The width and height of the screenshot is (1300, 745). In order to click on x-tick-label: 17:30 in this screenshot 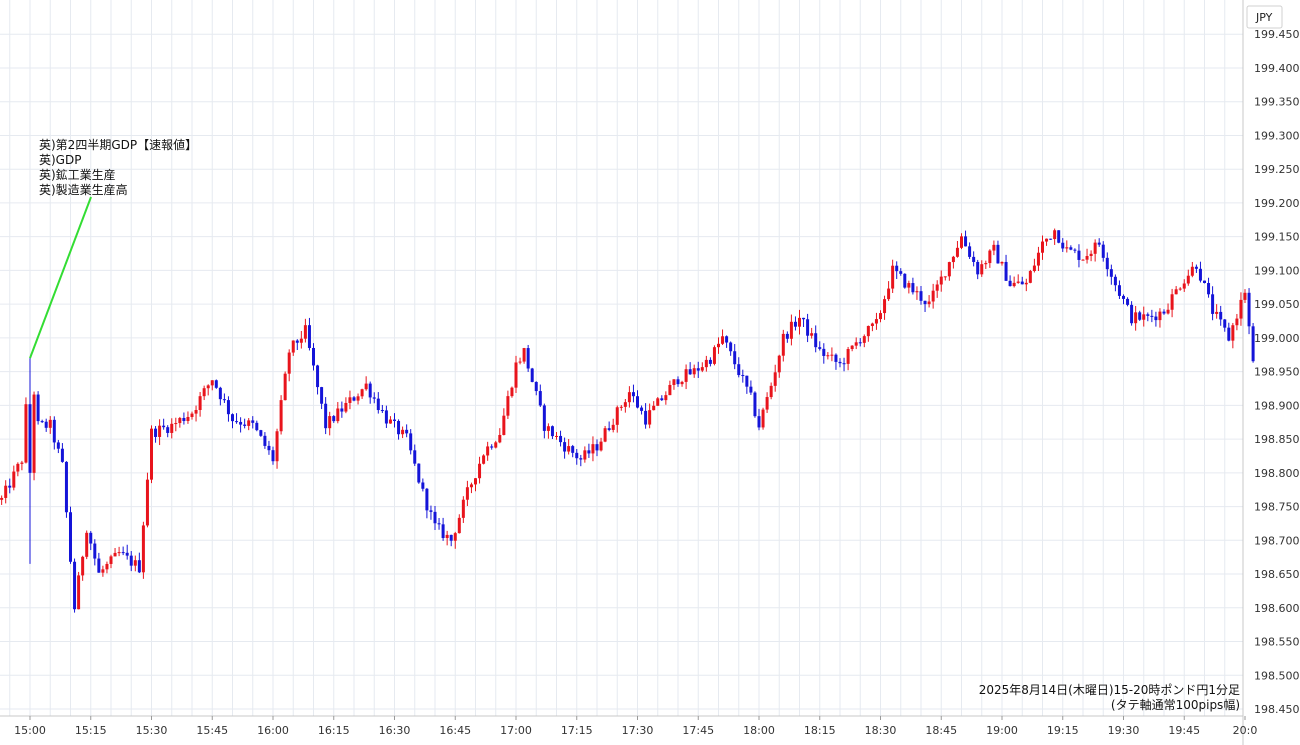, I will do `click(638, 730)`.